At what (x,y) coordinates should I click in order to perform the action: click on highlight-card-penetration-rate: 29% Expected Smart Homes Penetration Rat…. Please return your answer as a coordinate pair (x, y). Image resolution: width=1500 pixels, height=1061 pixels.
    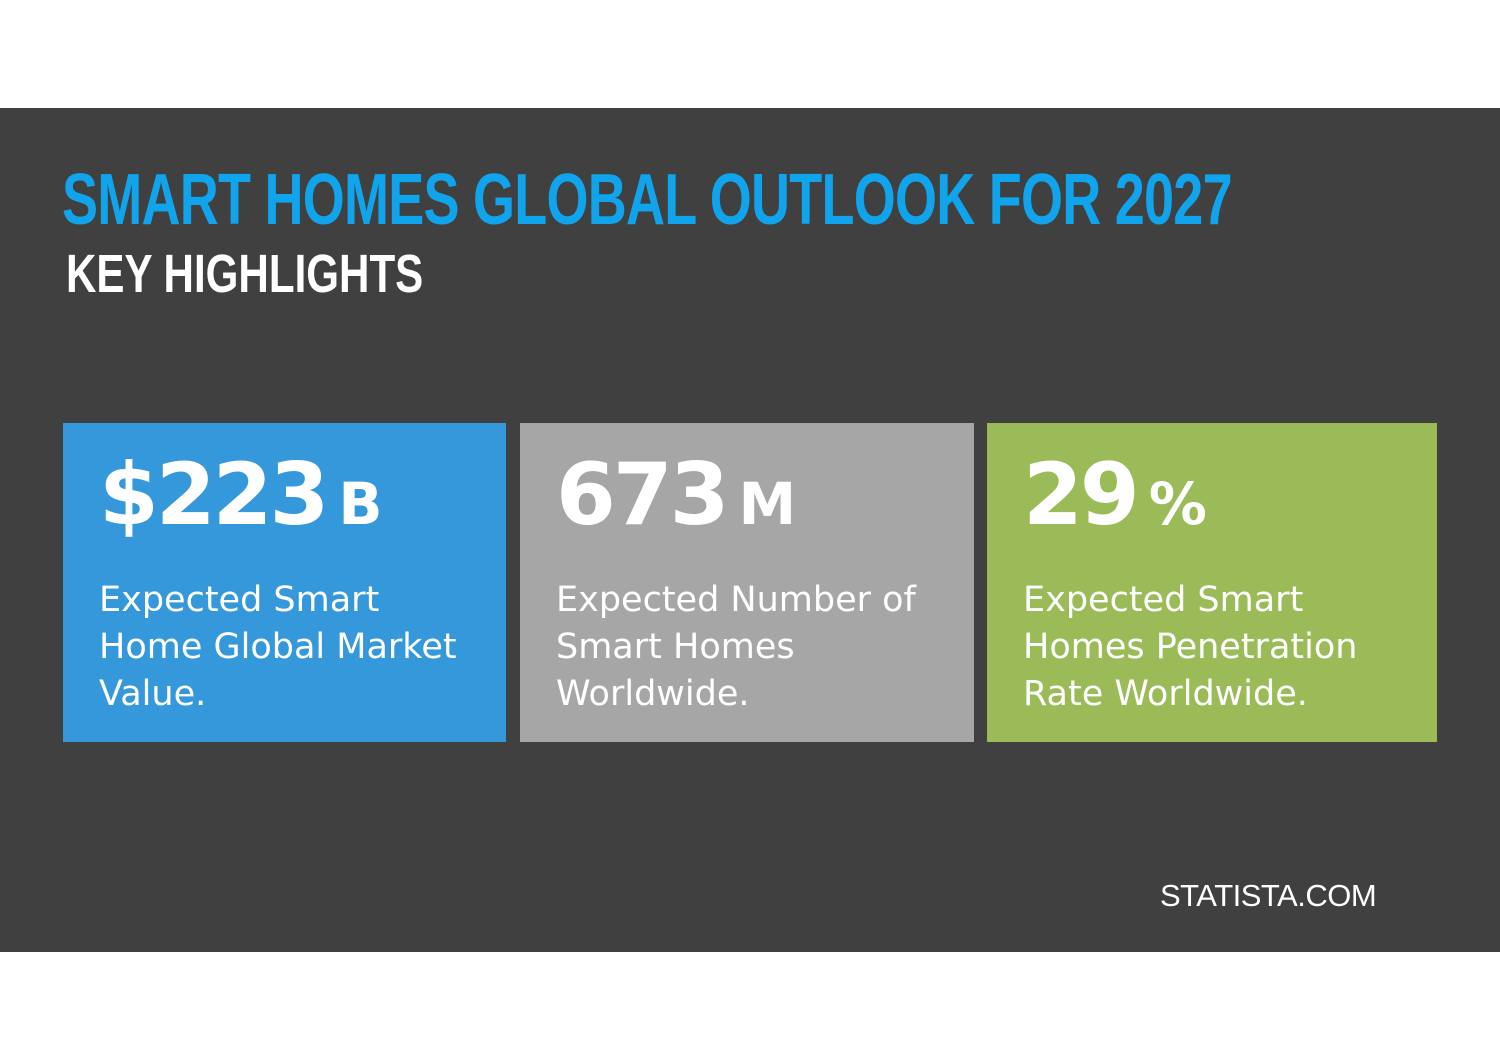
    Looking at the image, I should click on (1212, 582).